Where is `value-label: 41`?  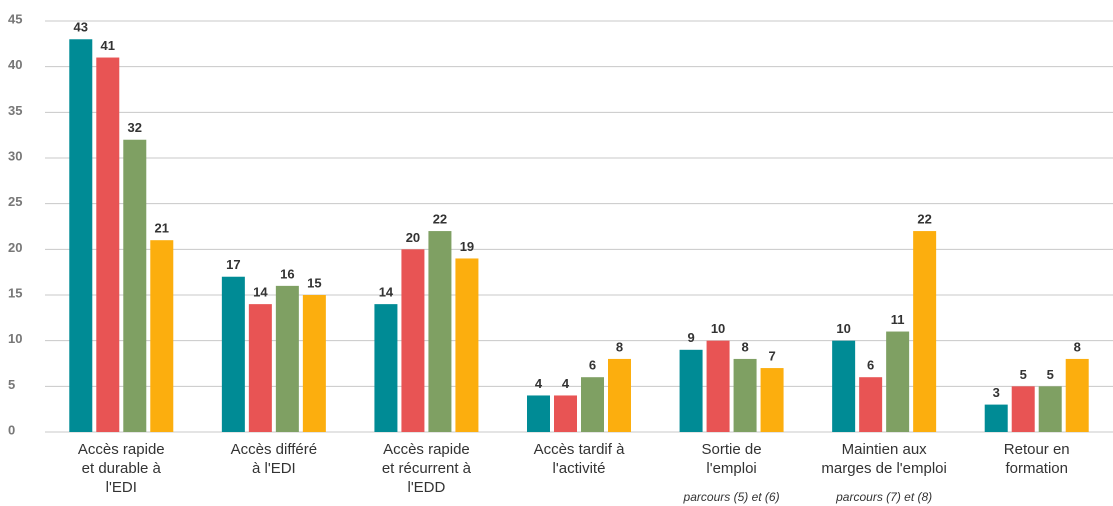 value-label: 41 is located at coordinates (108, 45).